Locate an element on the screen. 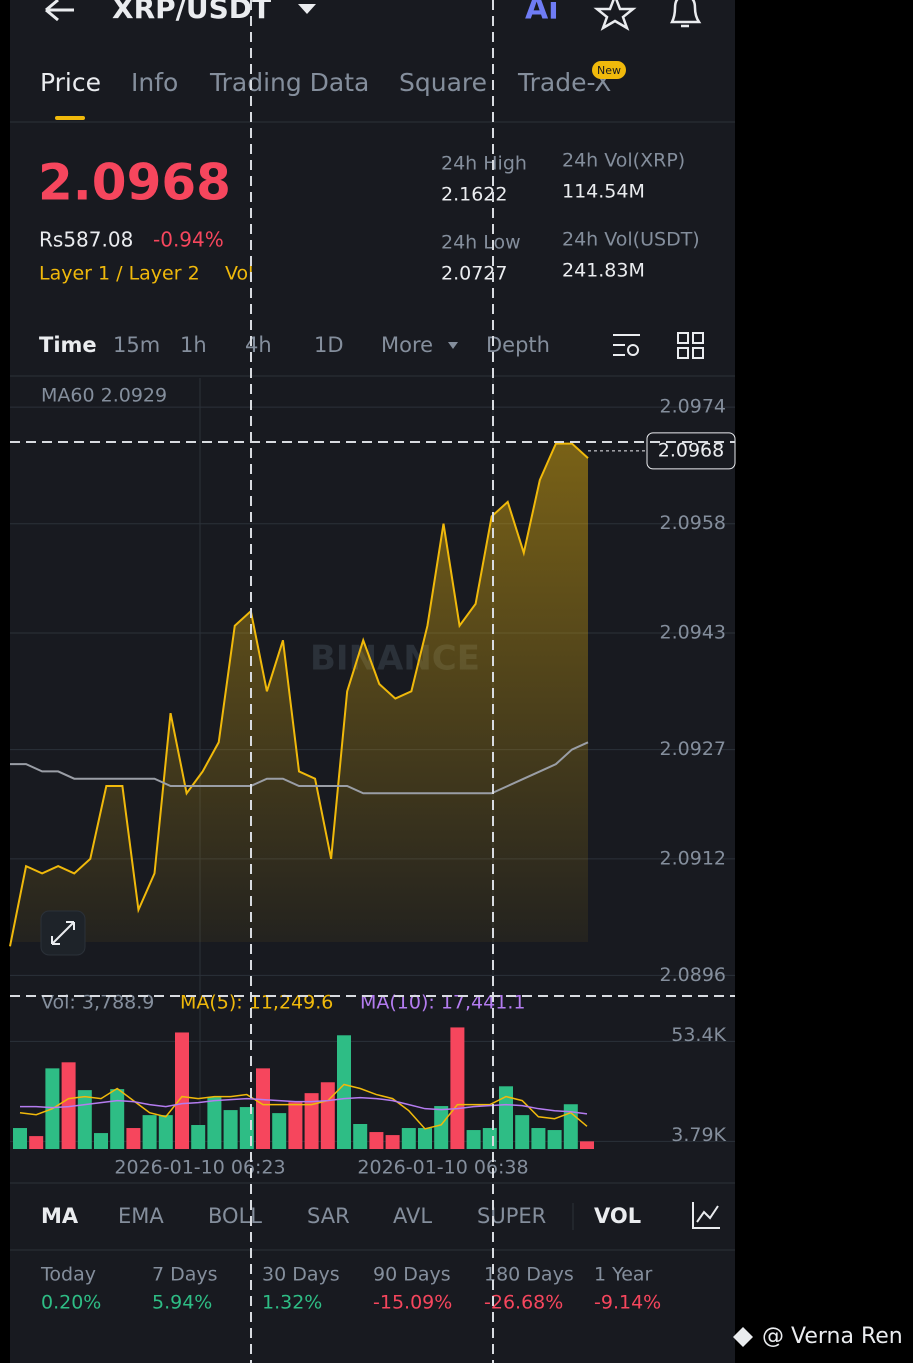 The width and height of the screenshot is (913, 1363). volume-legend: MA(10): 17,441.1 is located at coordinates (442, 1003).